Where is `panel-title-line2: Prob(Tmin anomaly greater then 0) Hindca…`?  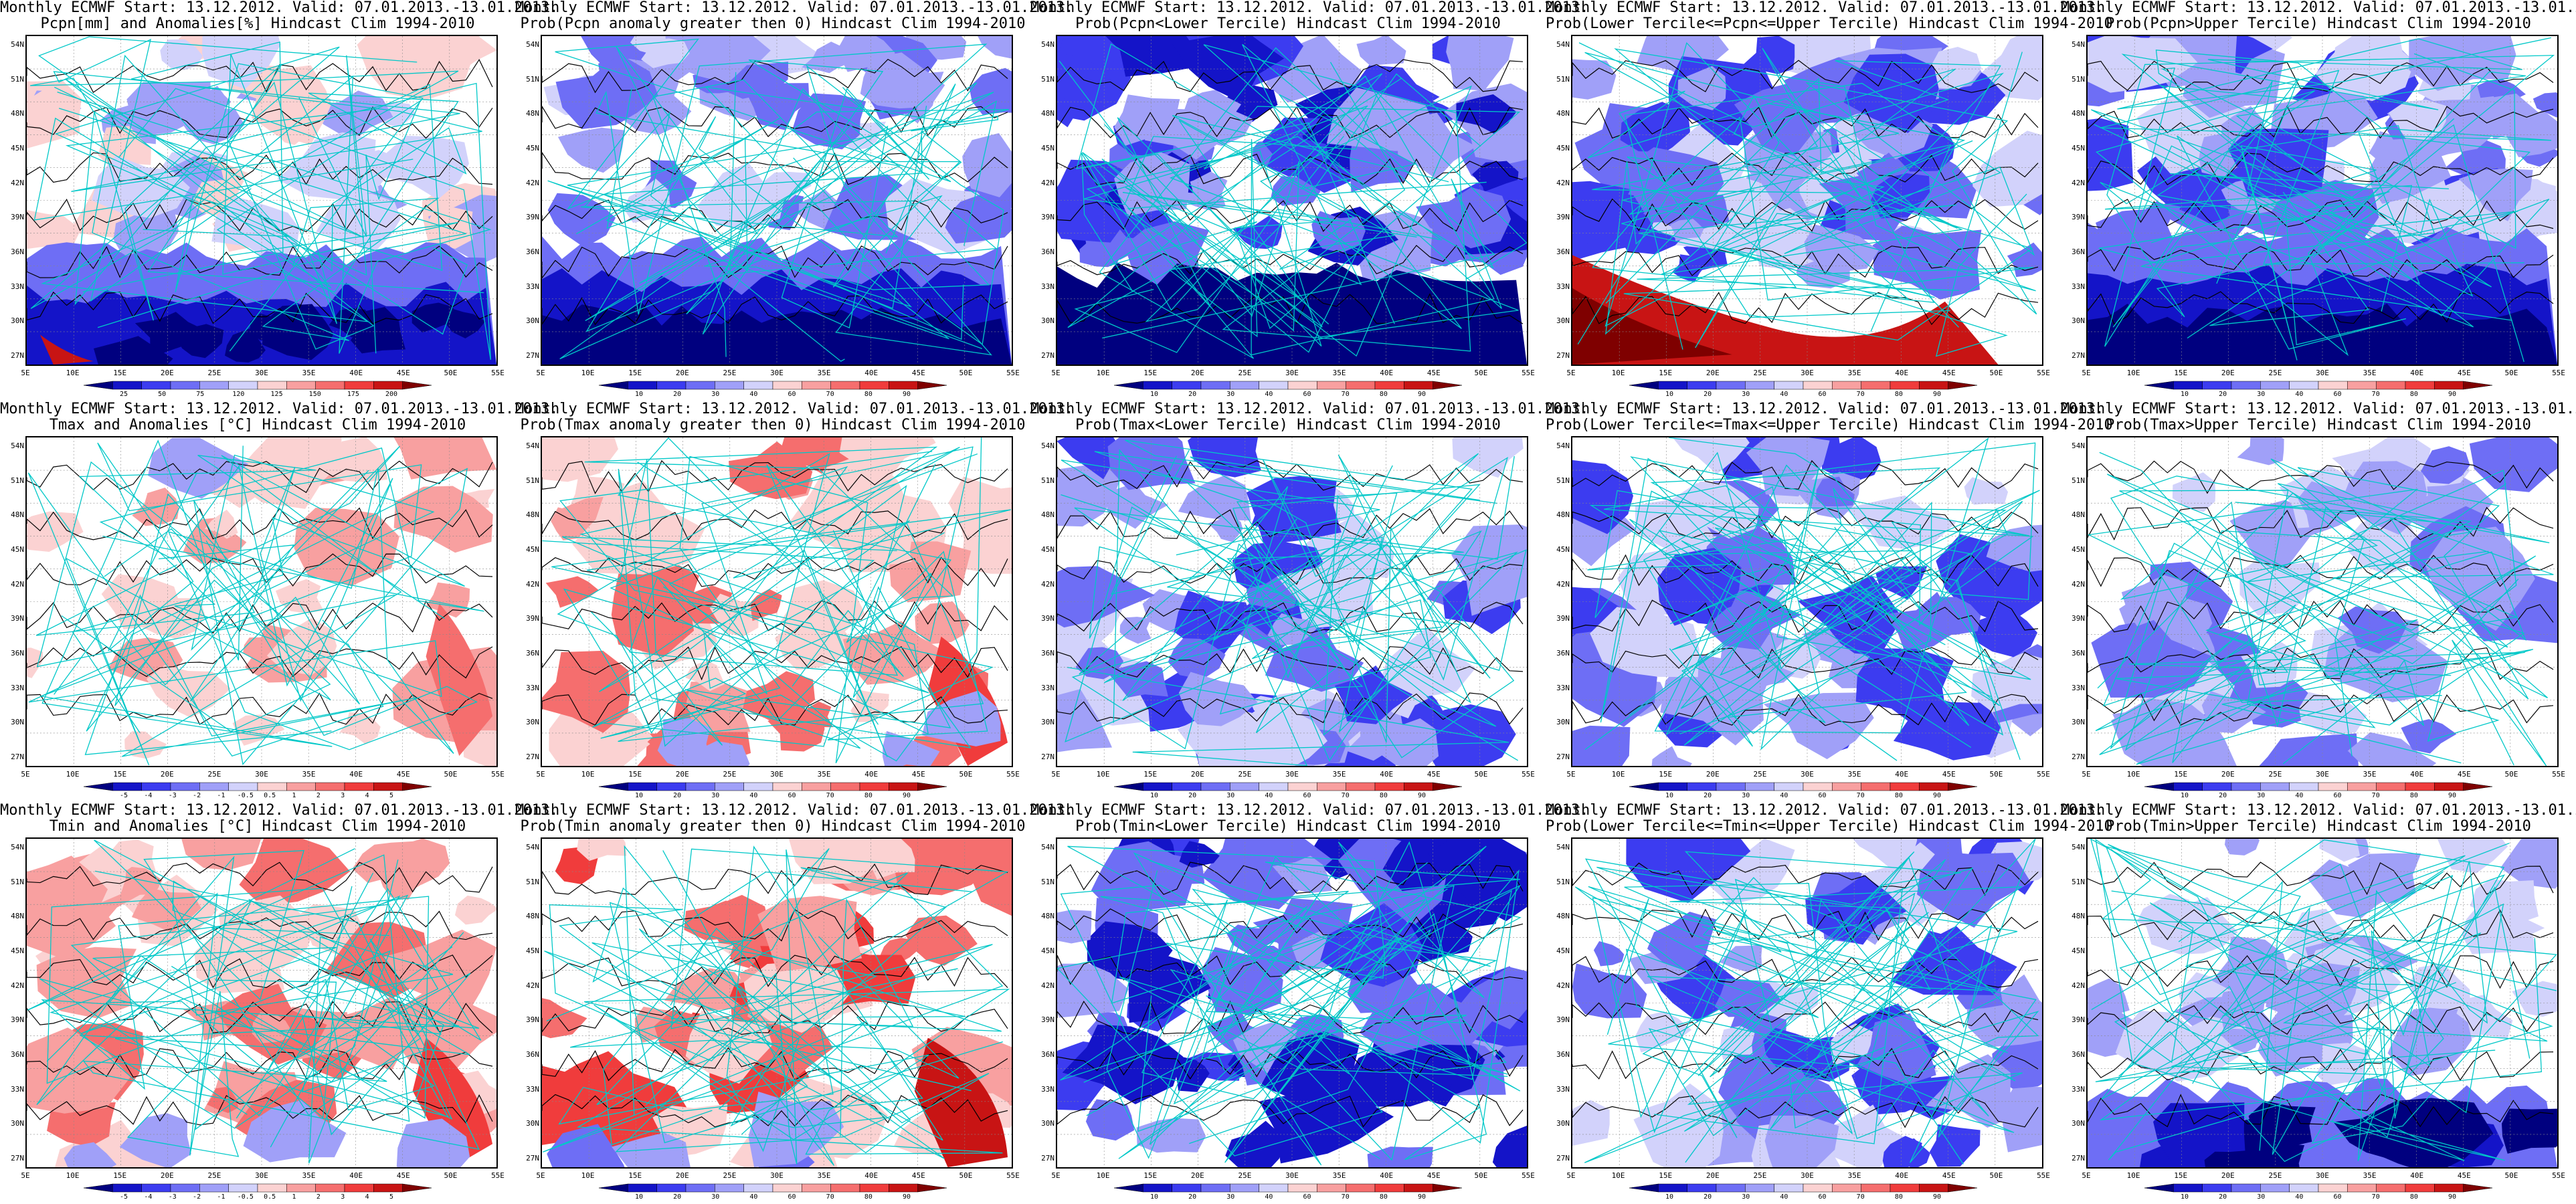
panel-title-line2: Prob(Tmin anomaly greater then 0) Hindca… is located at coordinates (773, 826).